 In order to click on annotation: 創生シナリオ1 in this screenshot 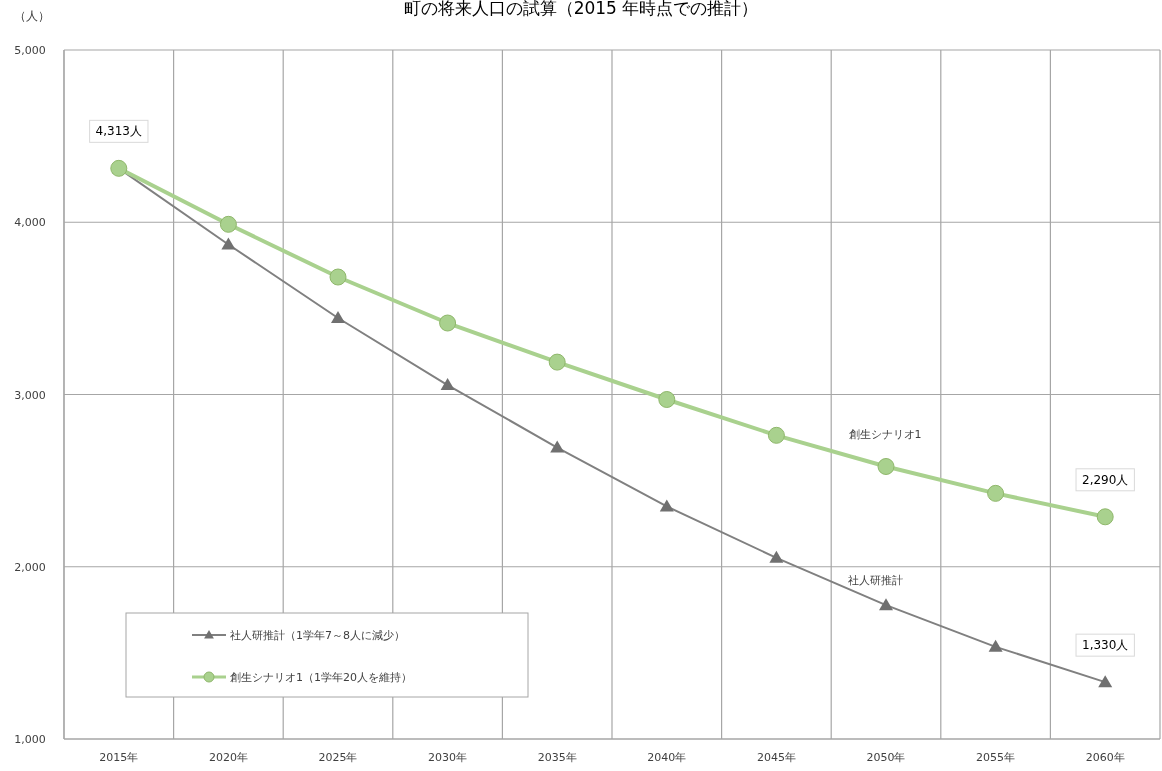, I will do `click(885, 434)`.